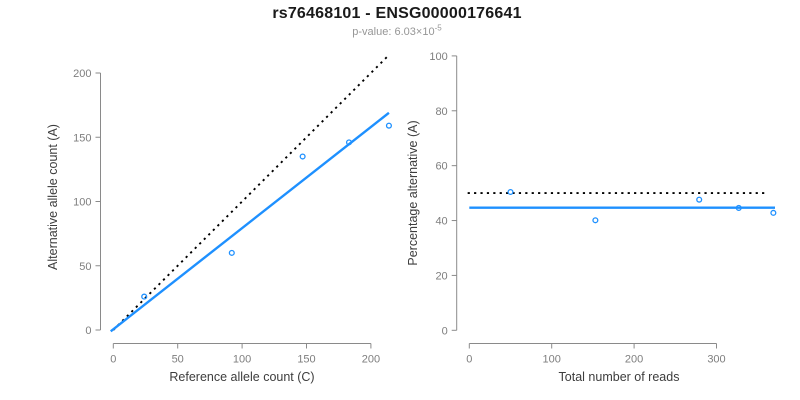  Describe the element at coordinates (419, 32) in the screenshot. I see `times-sign: ×` at that location.